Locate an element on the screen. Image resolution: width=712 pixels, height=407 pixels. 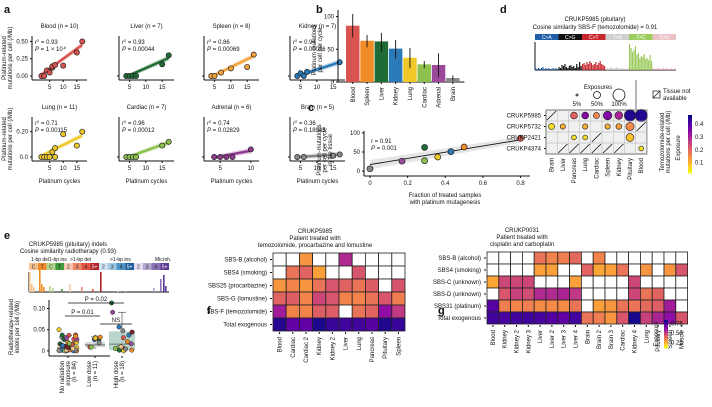
y-tick-label: 0.20 is located at coordinates (22, 133).